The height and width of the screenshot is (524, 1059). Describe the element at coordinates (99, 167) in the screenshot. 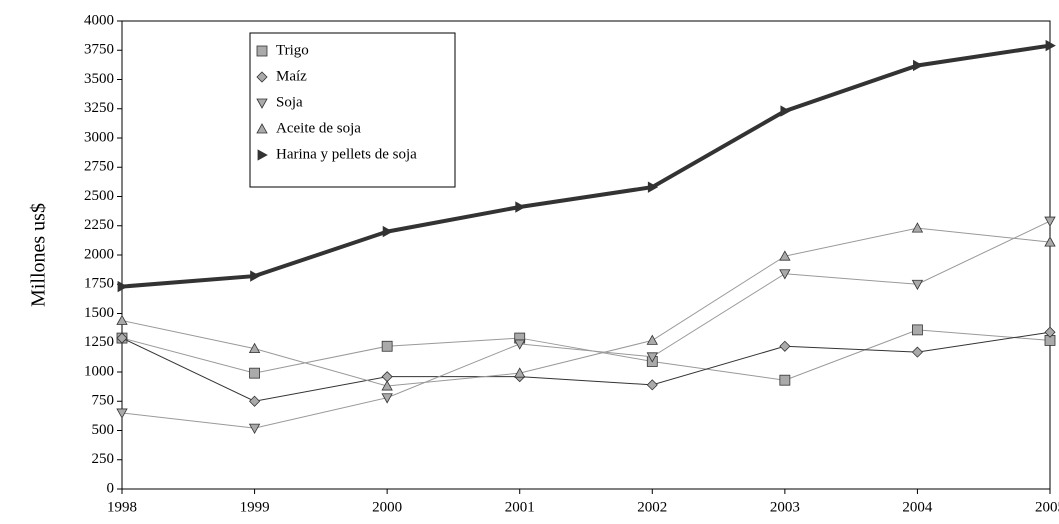

I see `y-tick-label: 2750` at that location.